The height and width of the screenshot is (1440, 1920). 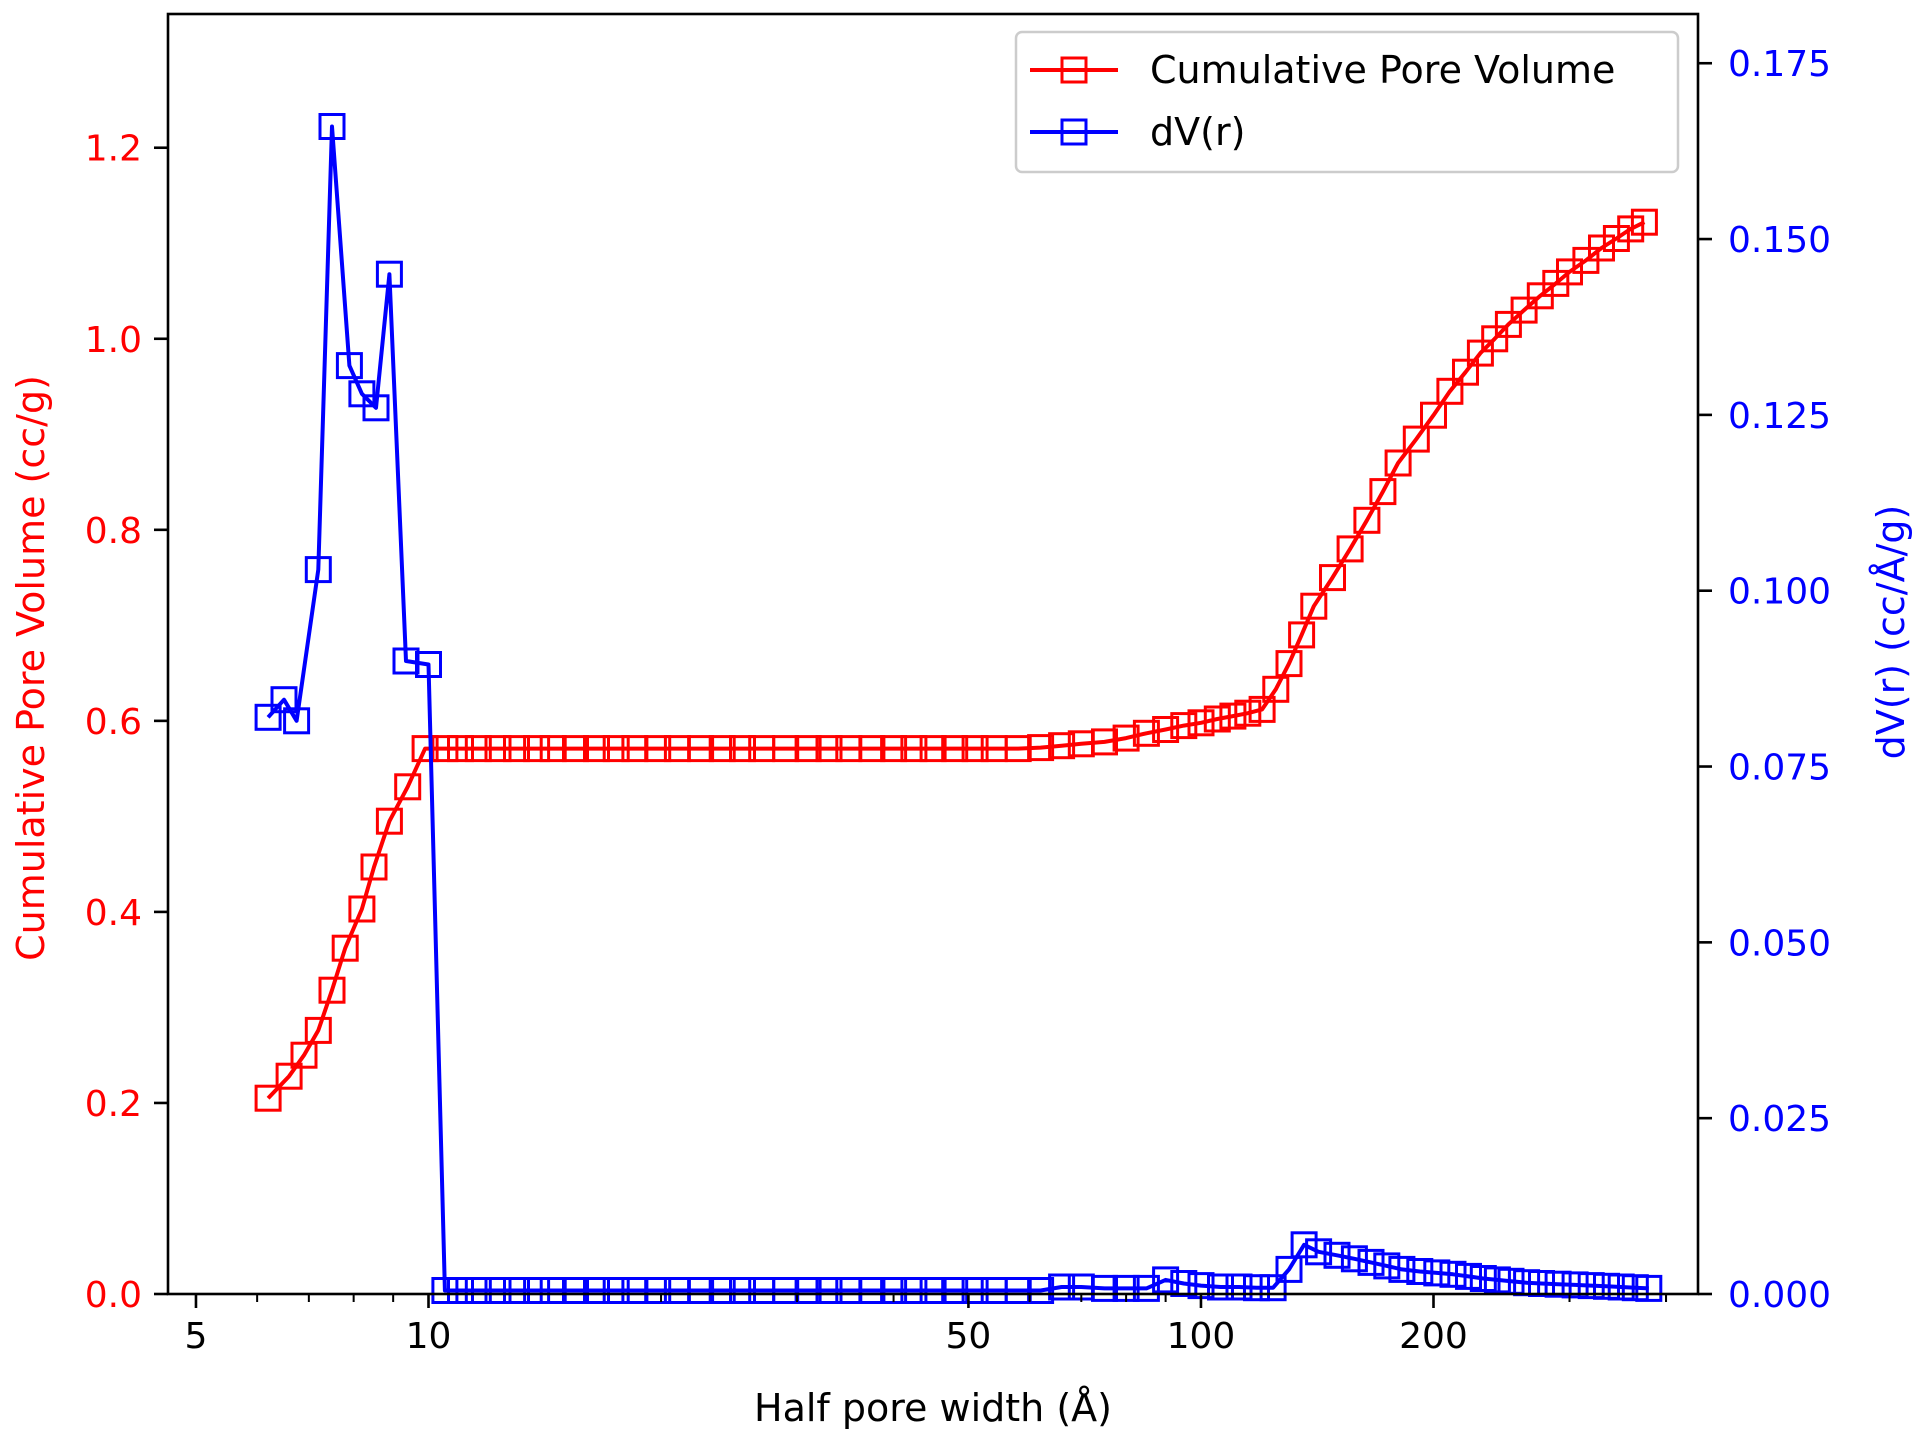 What do you see at coordinates (969, 1336) in the screenshot?
I see `x-tick-label: 50` at bounding box center [969, 1336].